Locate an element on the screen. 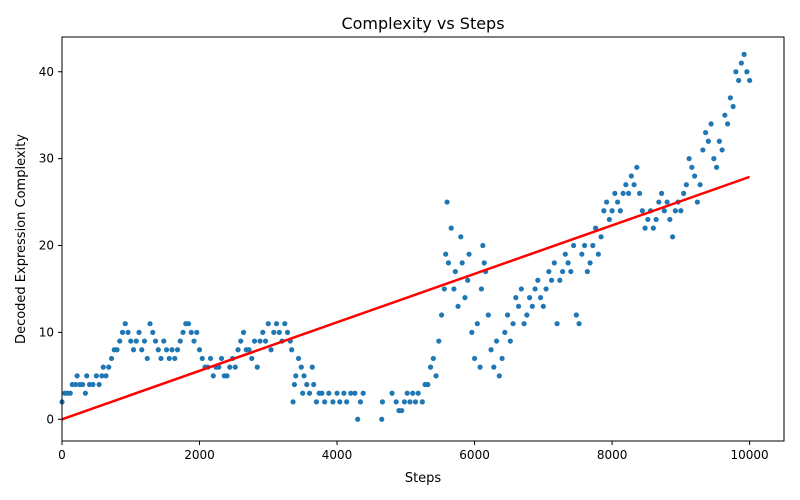 The image size is (800, 500). x-tick-label: 0 is located at coordinates (62, 455).